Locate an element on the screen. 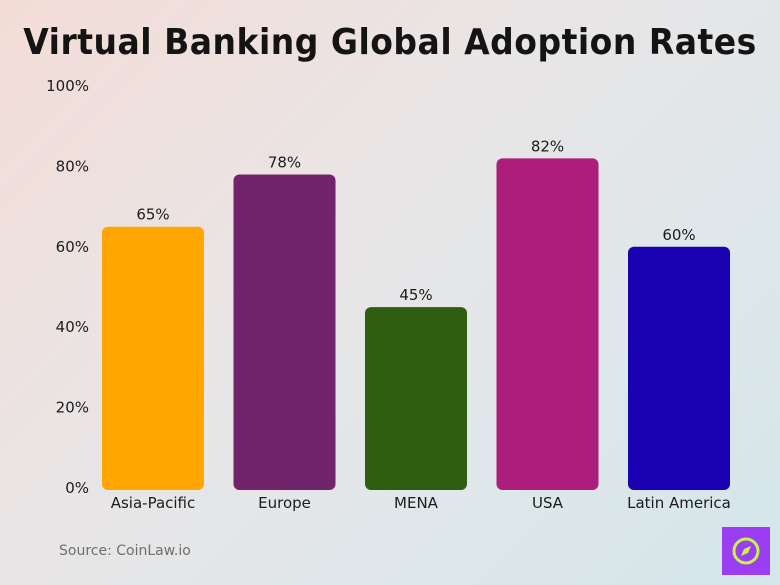 This screenshot has height=585, width=780. value-label: 78% is located at coordinates (284, 162).